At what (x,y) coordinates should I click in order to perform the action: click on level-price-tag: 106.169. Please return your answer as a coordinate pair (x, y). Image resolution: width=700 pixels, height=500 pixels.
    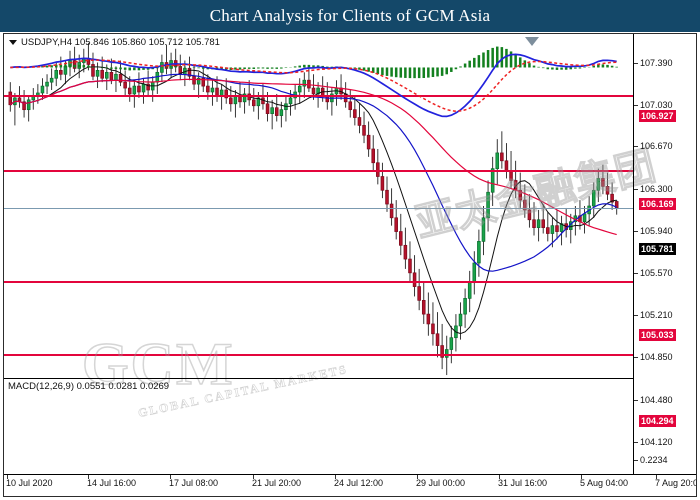
    Looking at the image, I should click on (657, 204).